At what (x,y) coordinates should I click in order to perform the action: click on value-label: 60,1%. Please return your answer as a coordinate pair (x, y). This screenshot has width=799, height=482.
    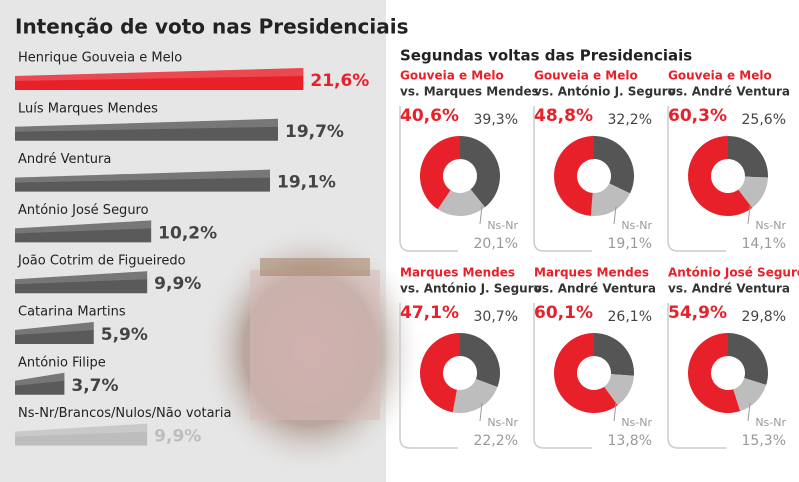
    Looking at the image, I should click on (563, 313).